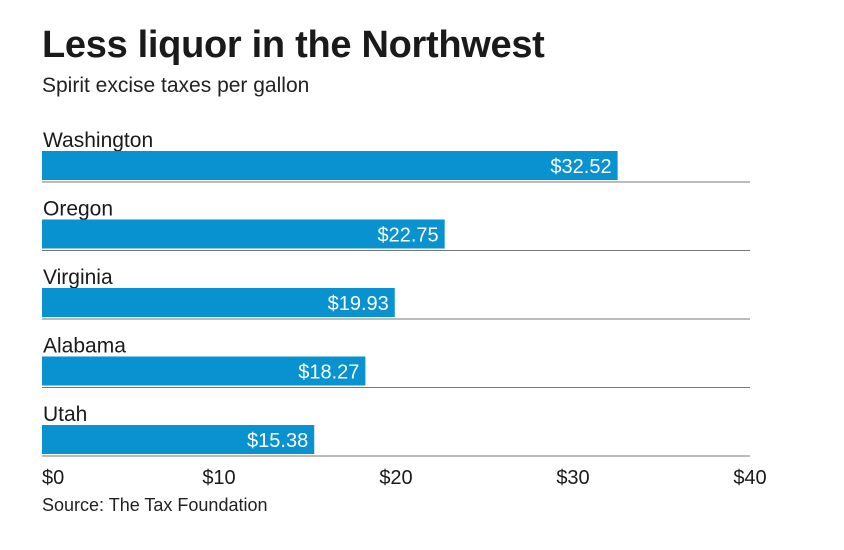 The height and width of the screenshot is (550, 844). I want to click on x-tick-label: $20, so click(395, 478).